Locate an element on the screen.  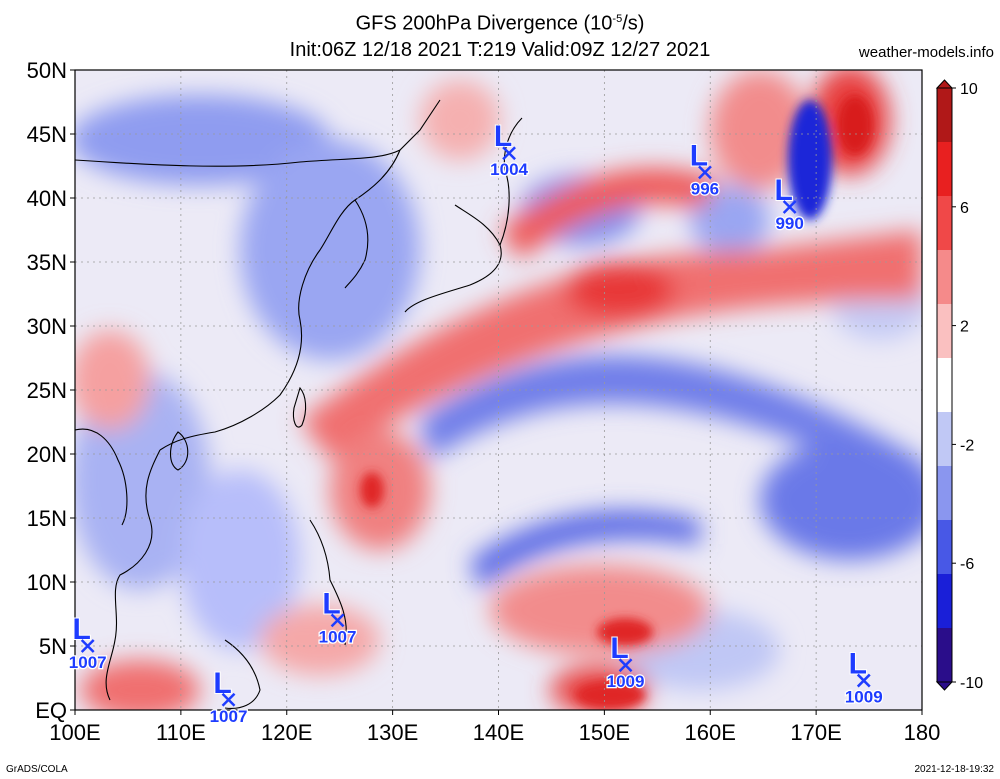
lon-label: 100E is located at coordinates (74, 732).